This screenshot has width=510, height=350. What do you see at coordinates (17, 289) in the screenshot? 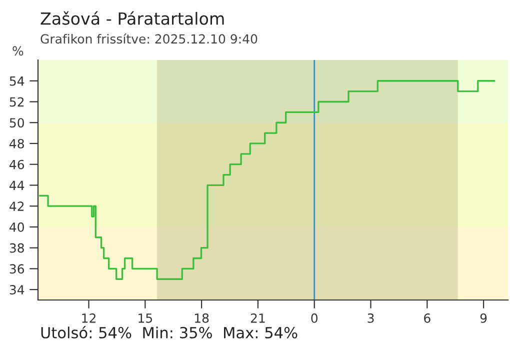
I see `y-tick-label: 34` at bounding box center [17, 289].